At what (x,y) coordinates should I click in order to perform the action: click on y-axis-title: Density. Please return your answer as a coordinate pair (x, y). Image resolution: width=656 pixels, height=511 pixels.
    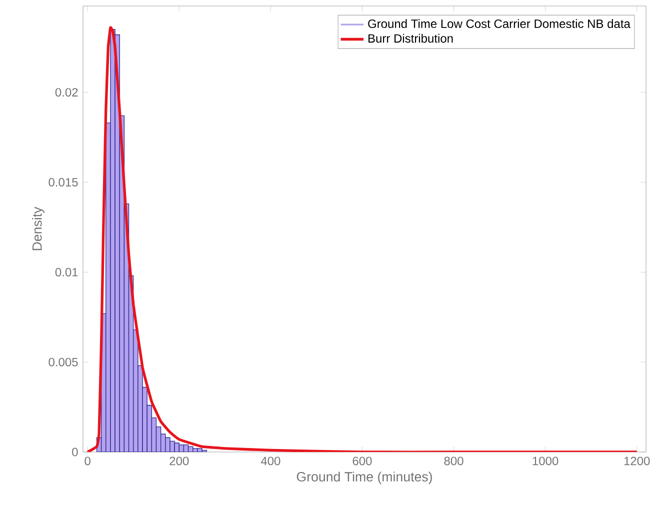
    Looking at the image, I should click on (38, 228).